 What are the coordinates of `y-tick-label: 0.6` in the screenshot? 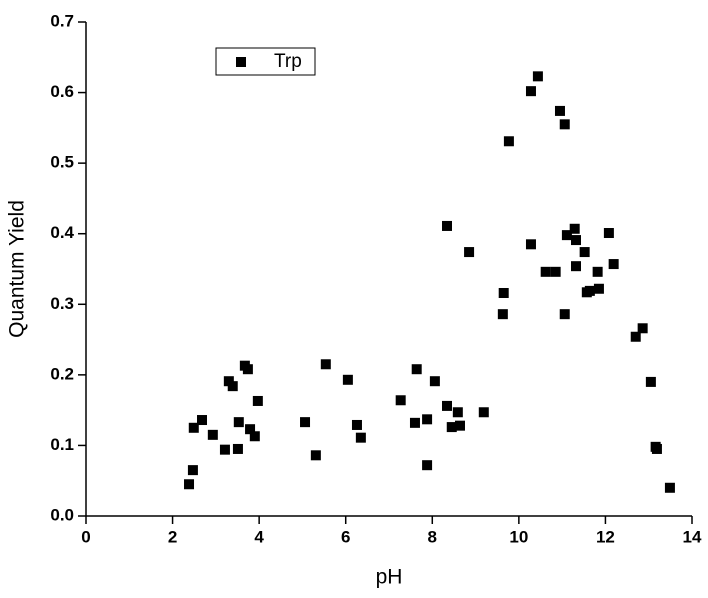 It's located at (62, 91).